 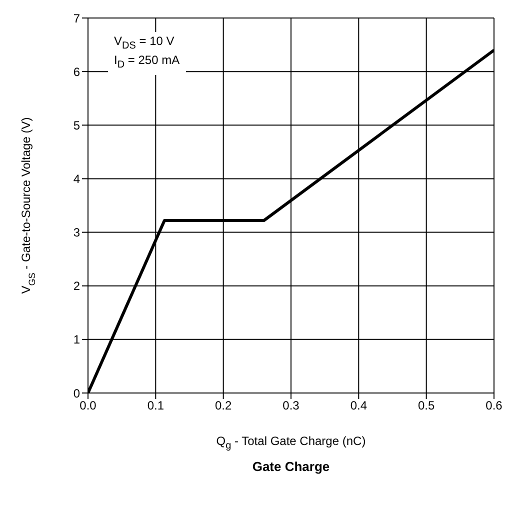 I want to click on annotation: I$_{D}$ = 250 mA, so click(x=147, y=63).